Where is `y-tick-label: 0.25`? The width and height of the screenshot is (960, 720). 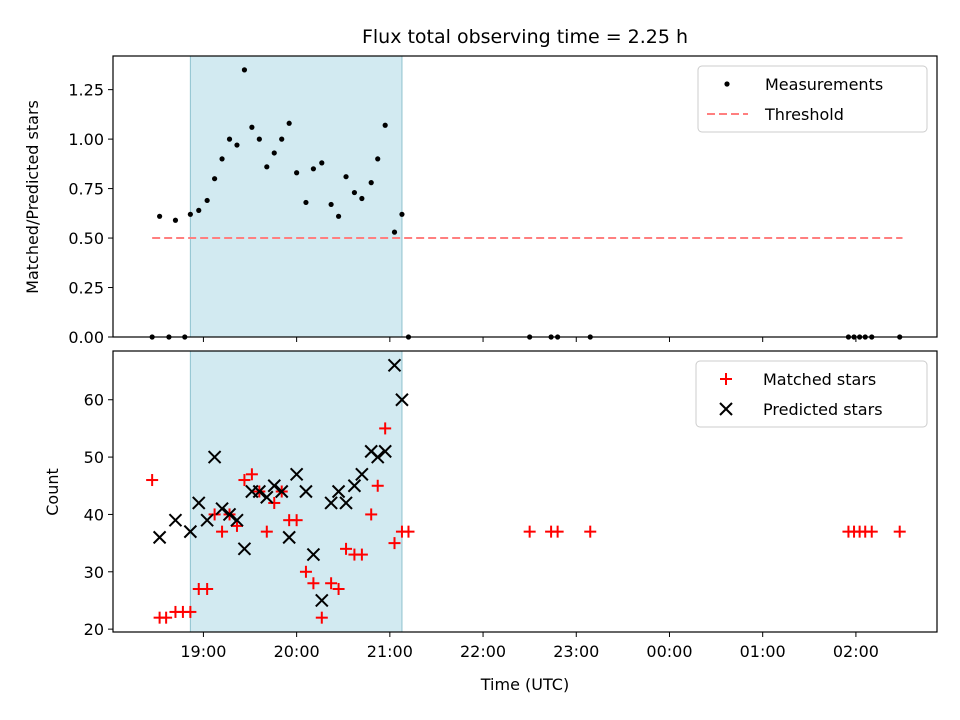 y-tick-label: 0.25 is located at coordinates (86, 288).